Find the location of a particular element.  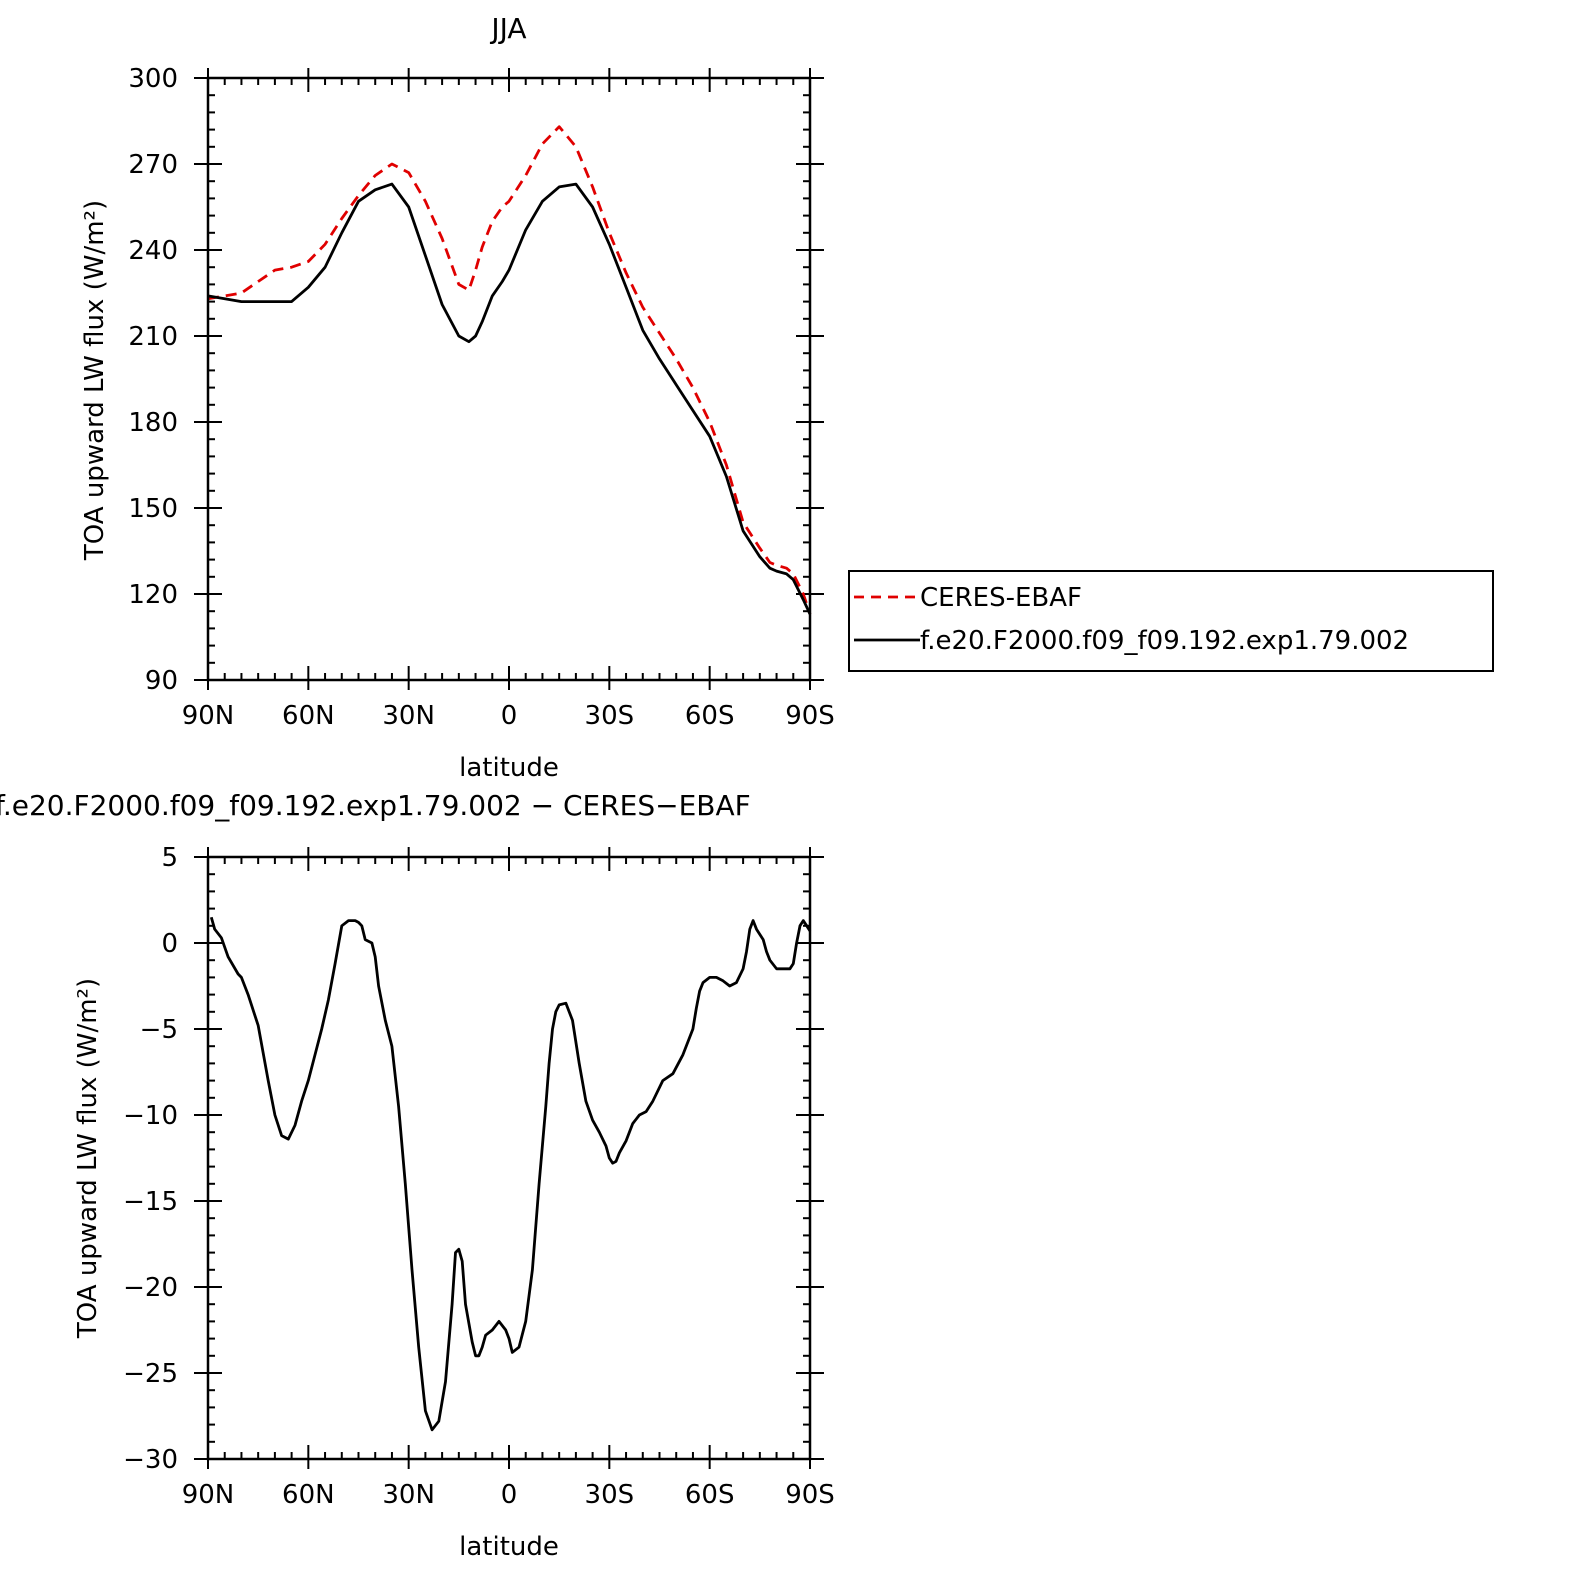

legend-label-model: f.e20.F2000.f09_f09.192.exp1.79.002 is located at coordinates (1164, 641).